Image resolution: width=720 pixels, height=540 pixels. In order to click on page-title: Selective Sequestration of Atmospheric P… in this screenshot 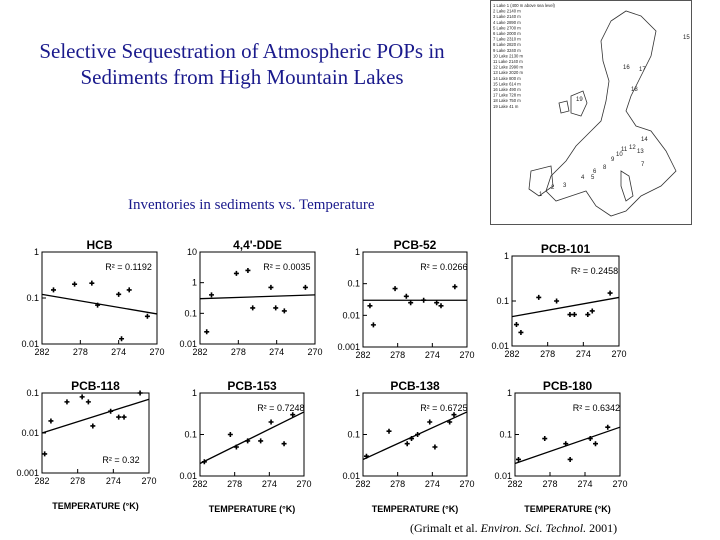, I will do `click(242, 64)`.